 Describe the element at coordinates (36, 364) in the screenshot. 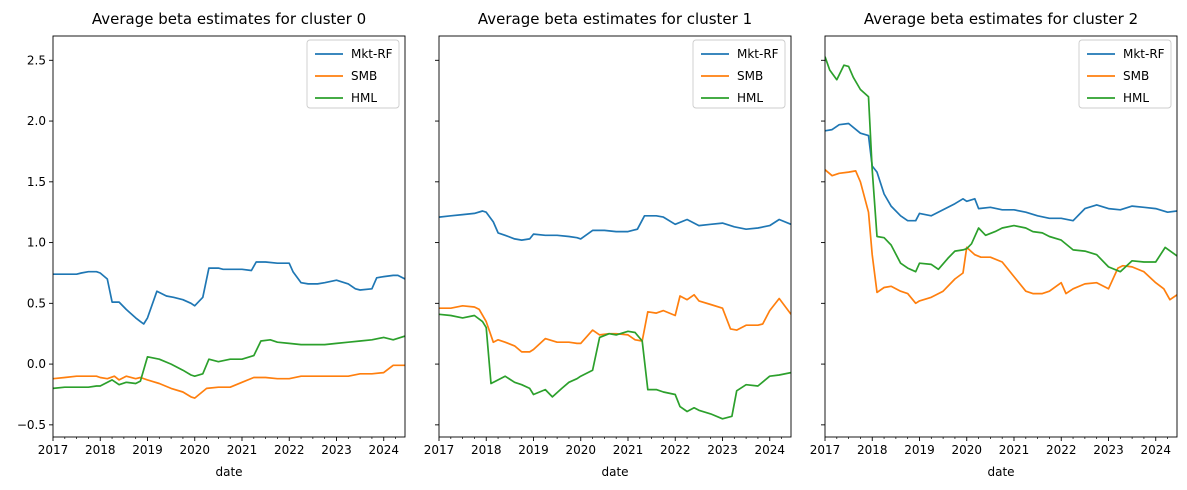

I see `y-tick-label: 0.0` at that location.